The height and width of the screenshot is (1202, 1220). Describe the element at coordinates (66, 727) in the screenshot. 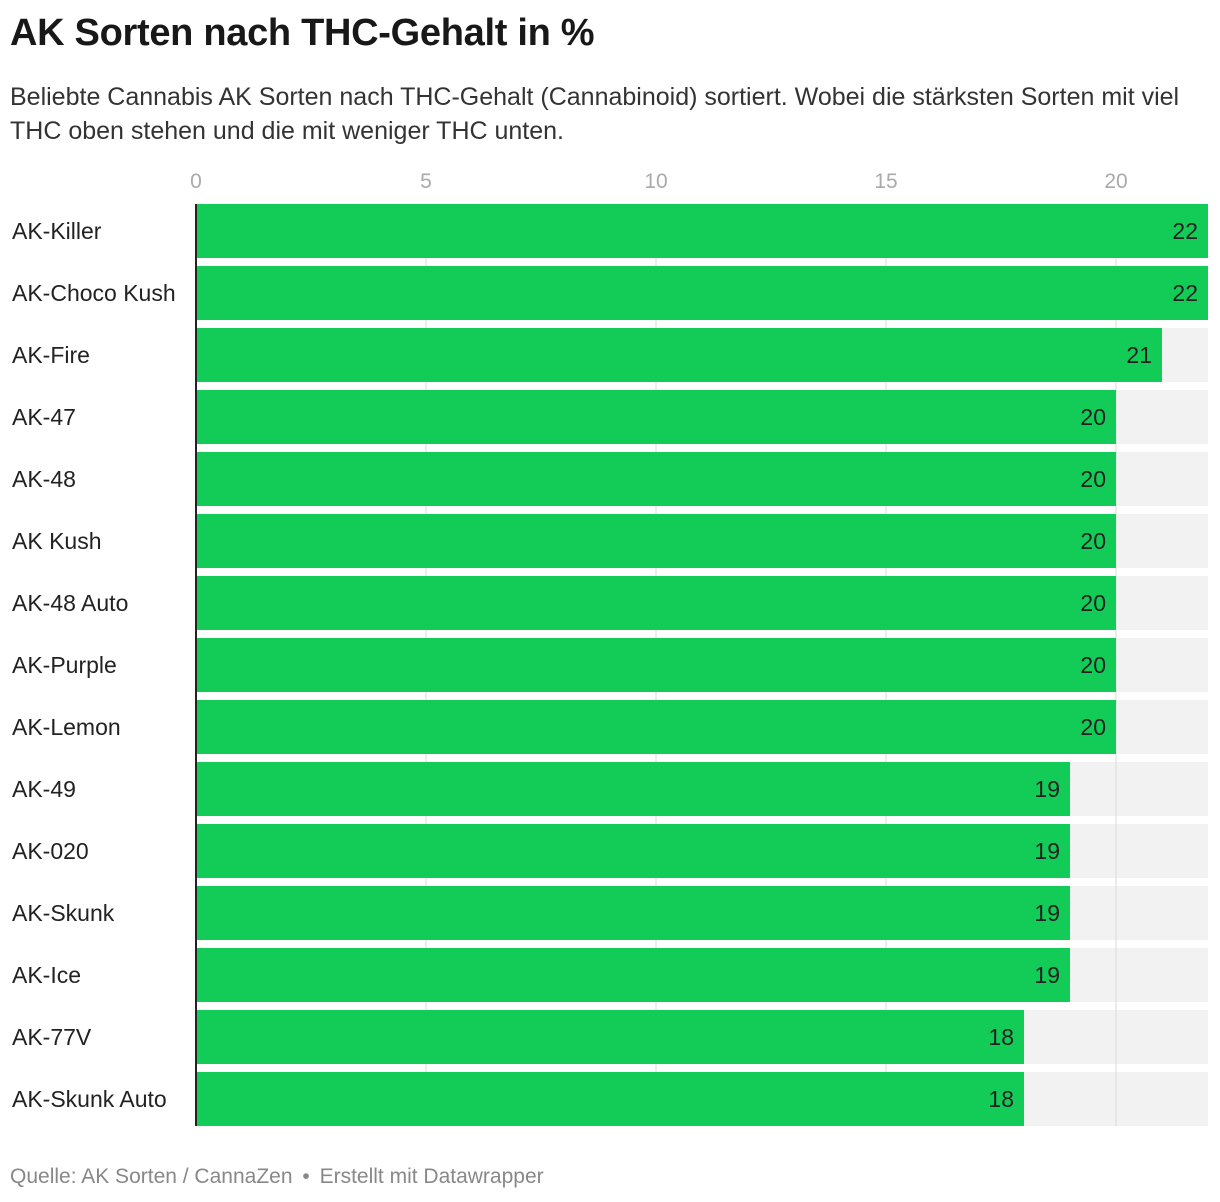

I see `category-label: AK-Lemon` at that location.